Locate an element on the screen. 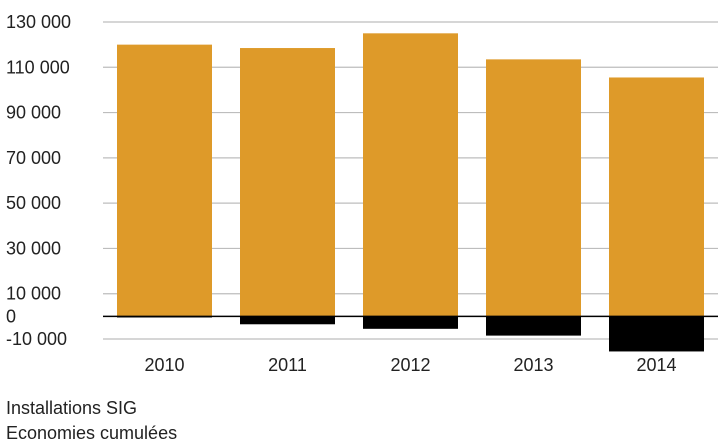  x-axis-tick-labels: 2010 2011 2012 2013 2014 is located at coordinates (410, 365).